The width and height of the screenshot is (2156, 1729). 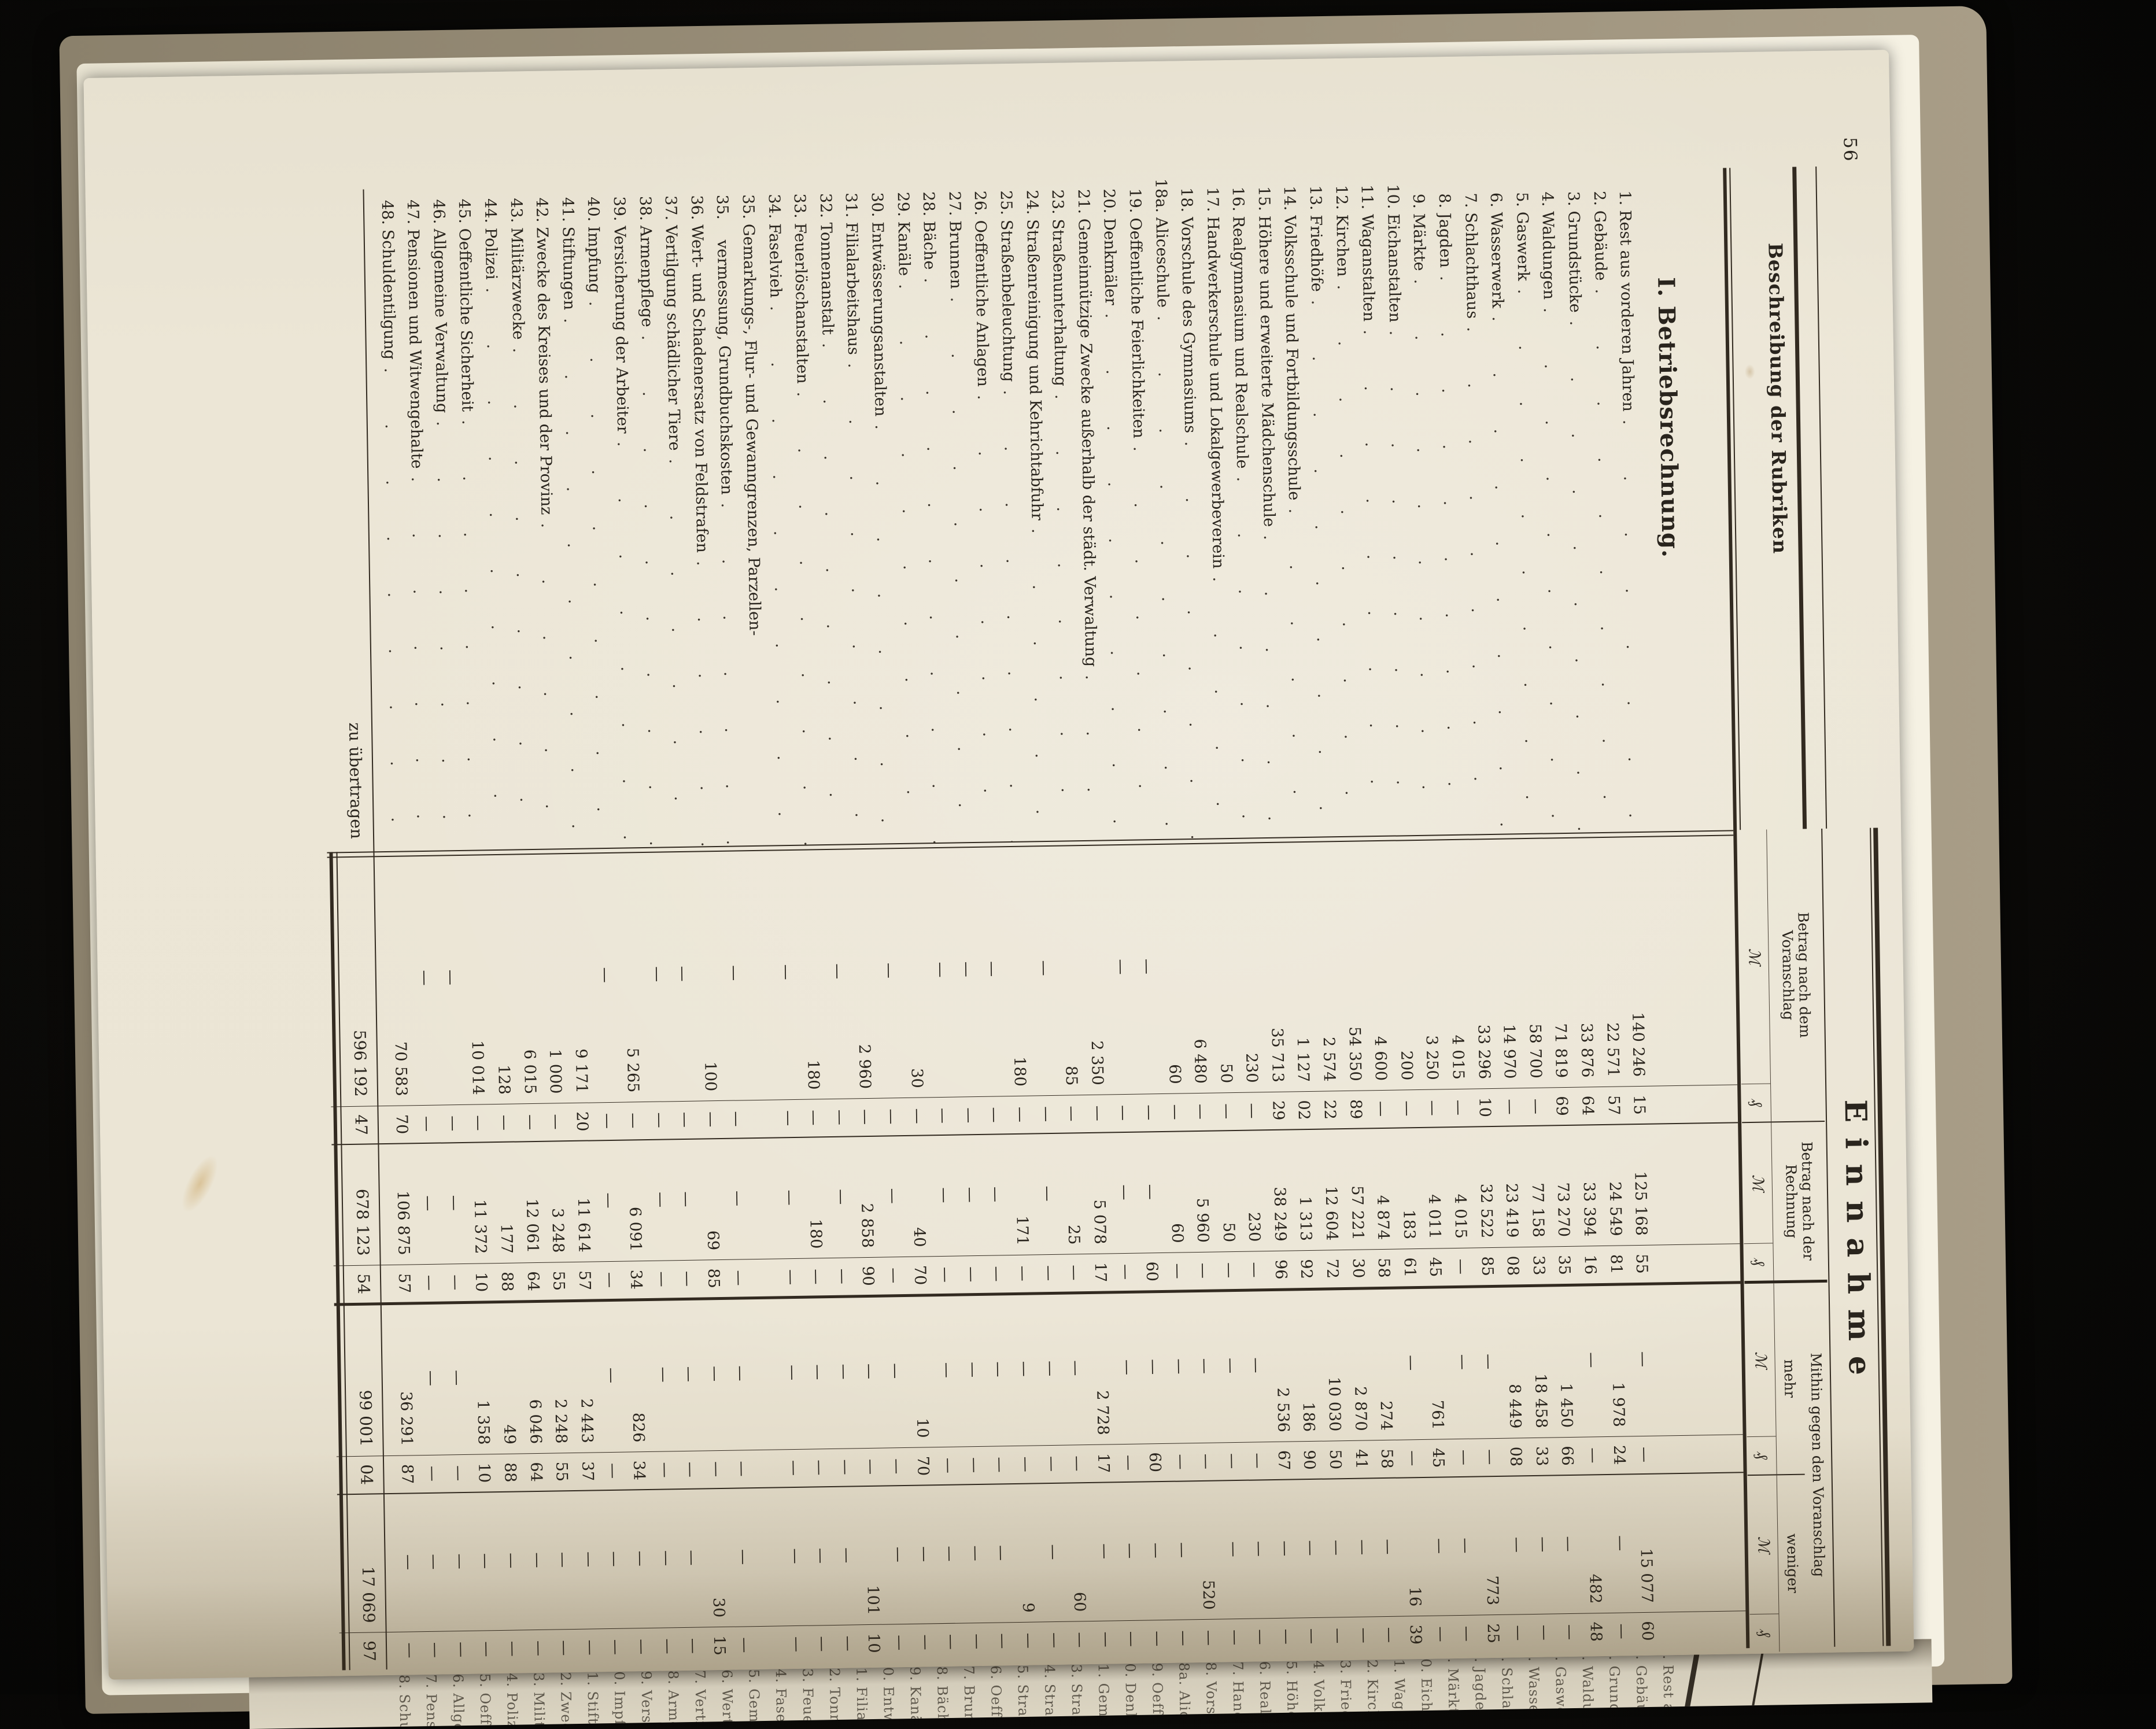 I want to click on cell-pfennig: 88, so click(x=506, y=1281).